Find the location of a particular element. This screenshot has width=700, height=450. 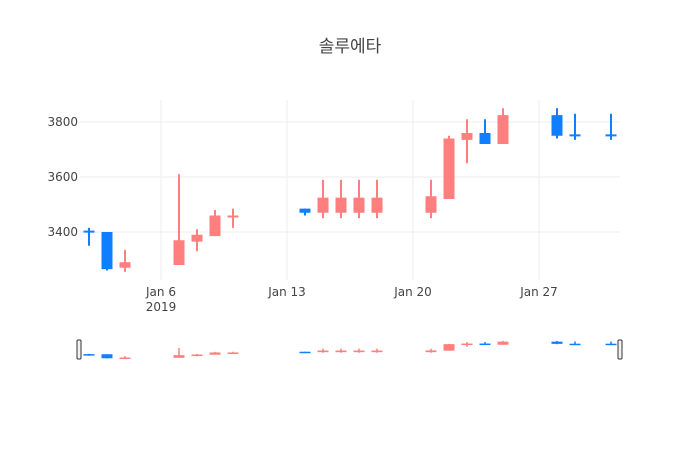

x-tick-label: Jan 20 is located at coordinates (412, 292).